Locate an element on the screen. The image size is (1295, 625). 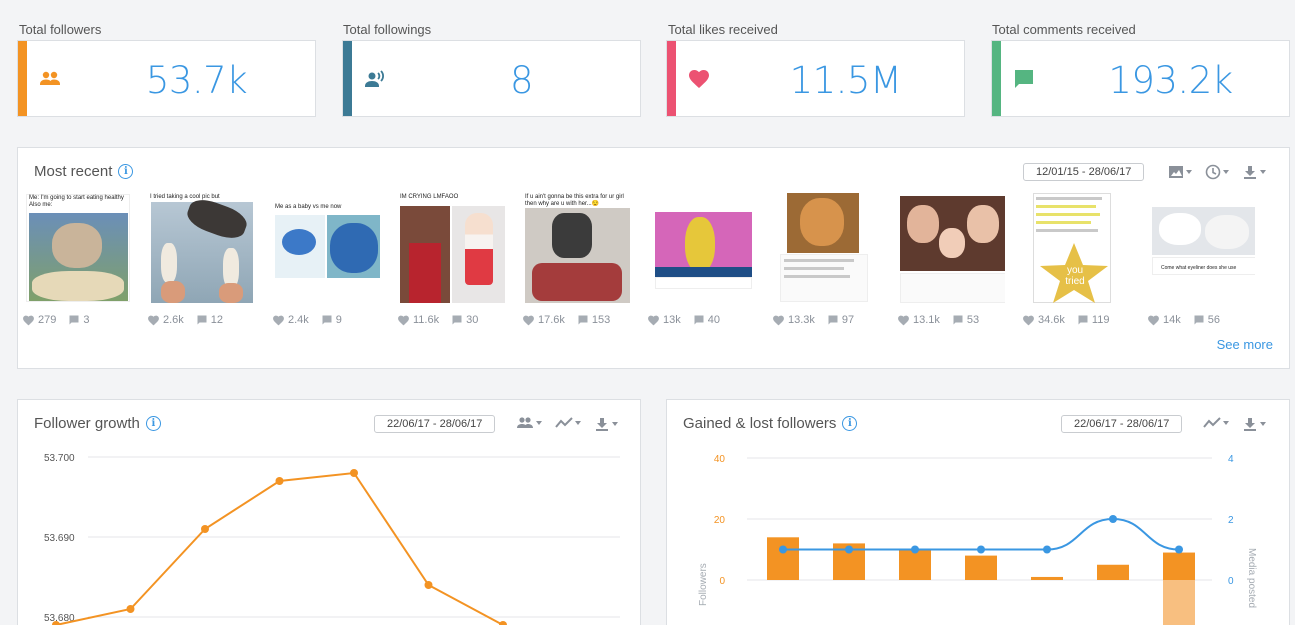
post-caption: Me as a baby vs me now is located at coordinates (308, 207).